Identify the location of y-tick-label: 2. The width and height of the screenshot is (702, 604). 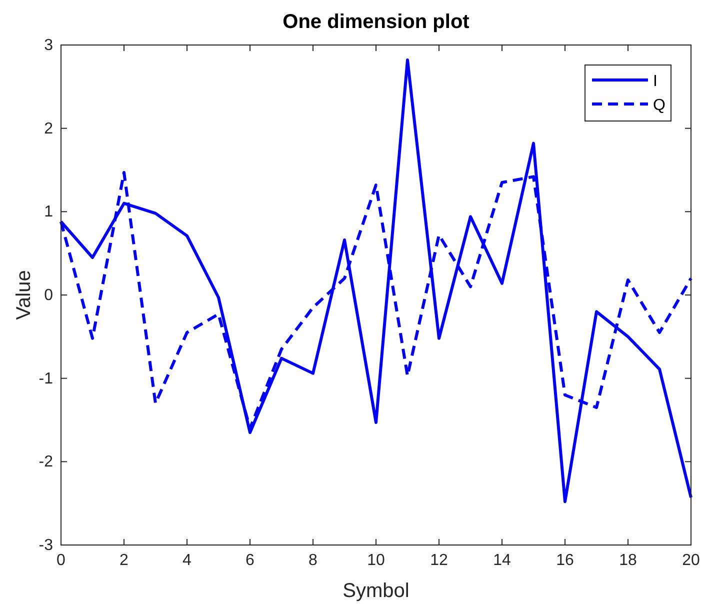
(49, 129).